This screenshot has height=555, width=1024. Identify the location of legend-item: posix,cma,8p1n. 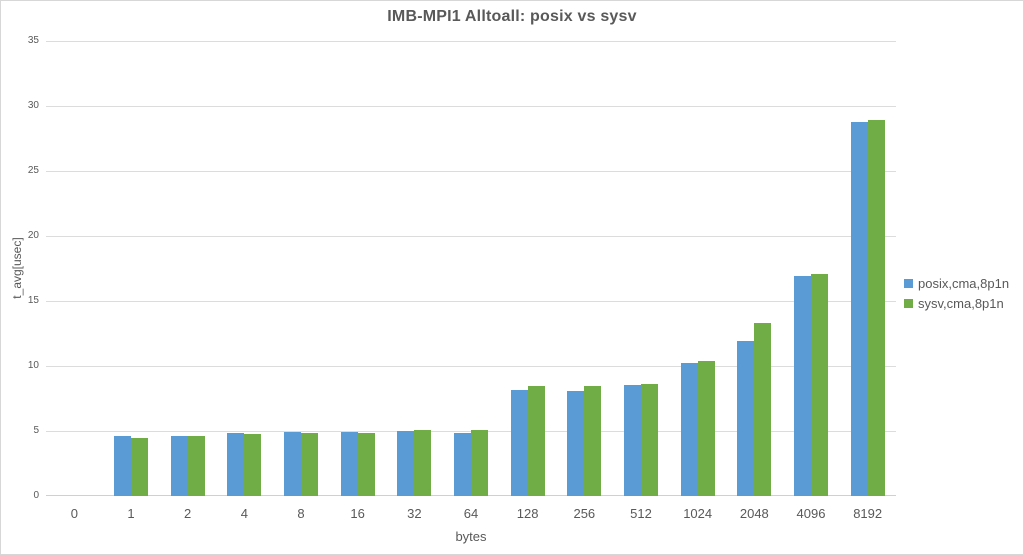
(956, 283).